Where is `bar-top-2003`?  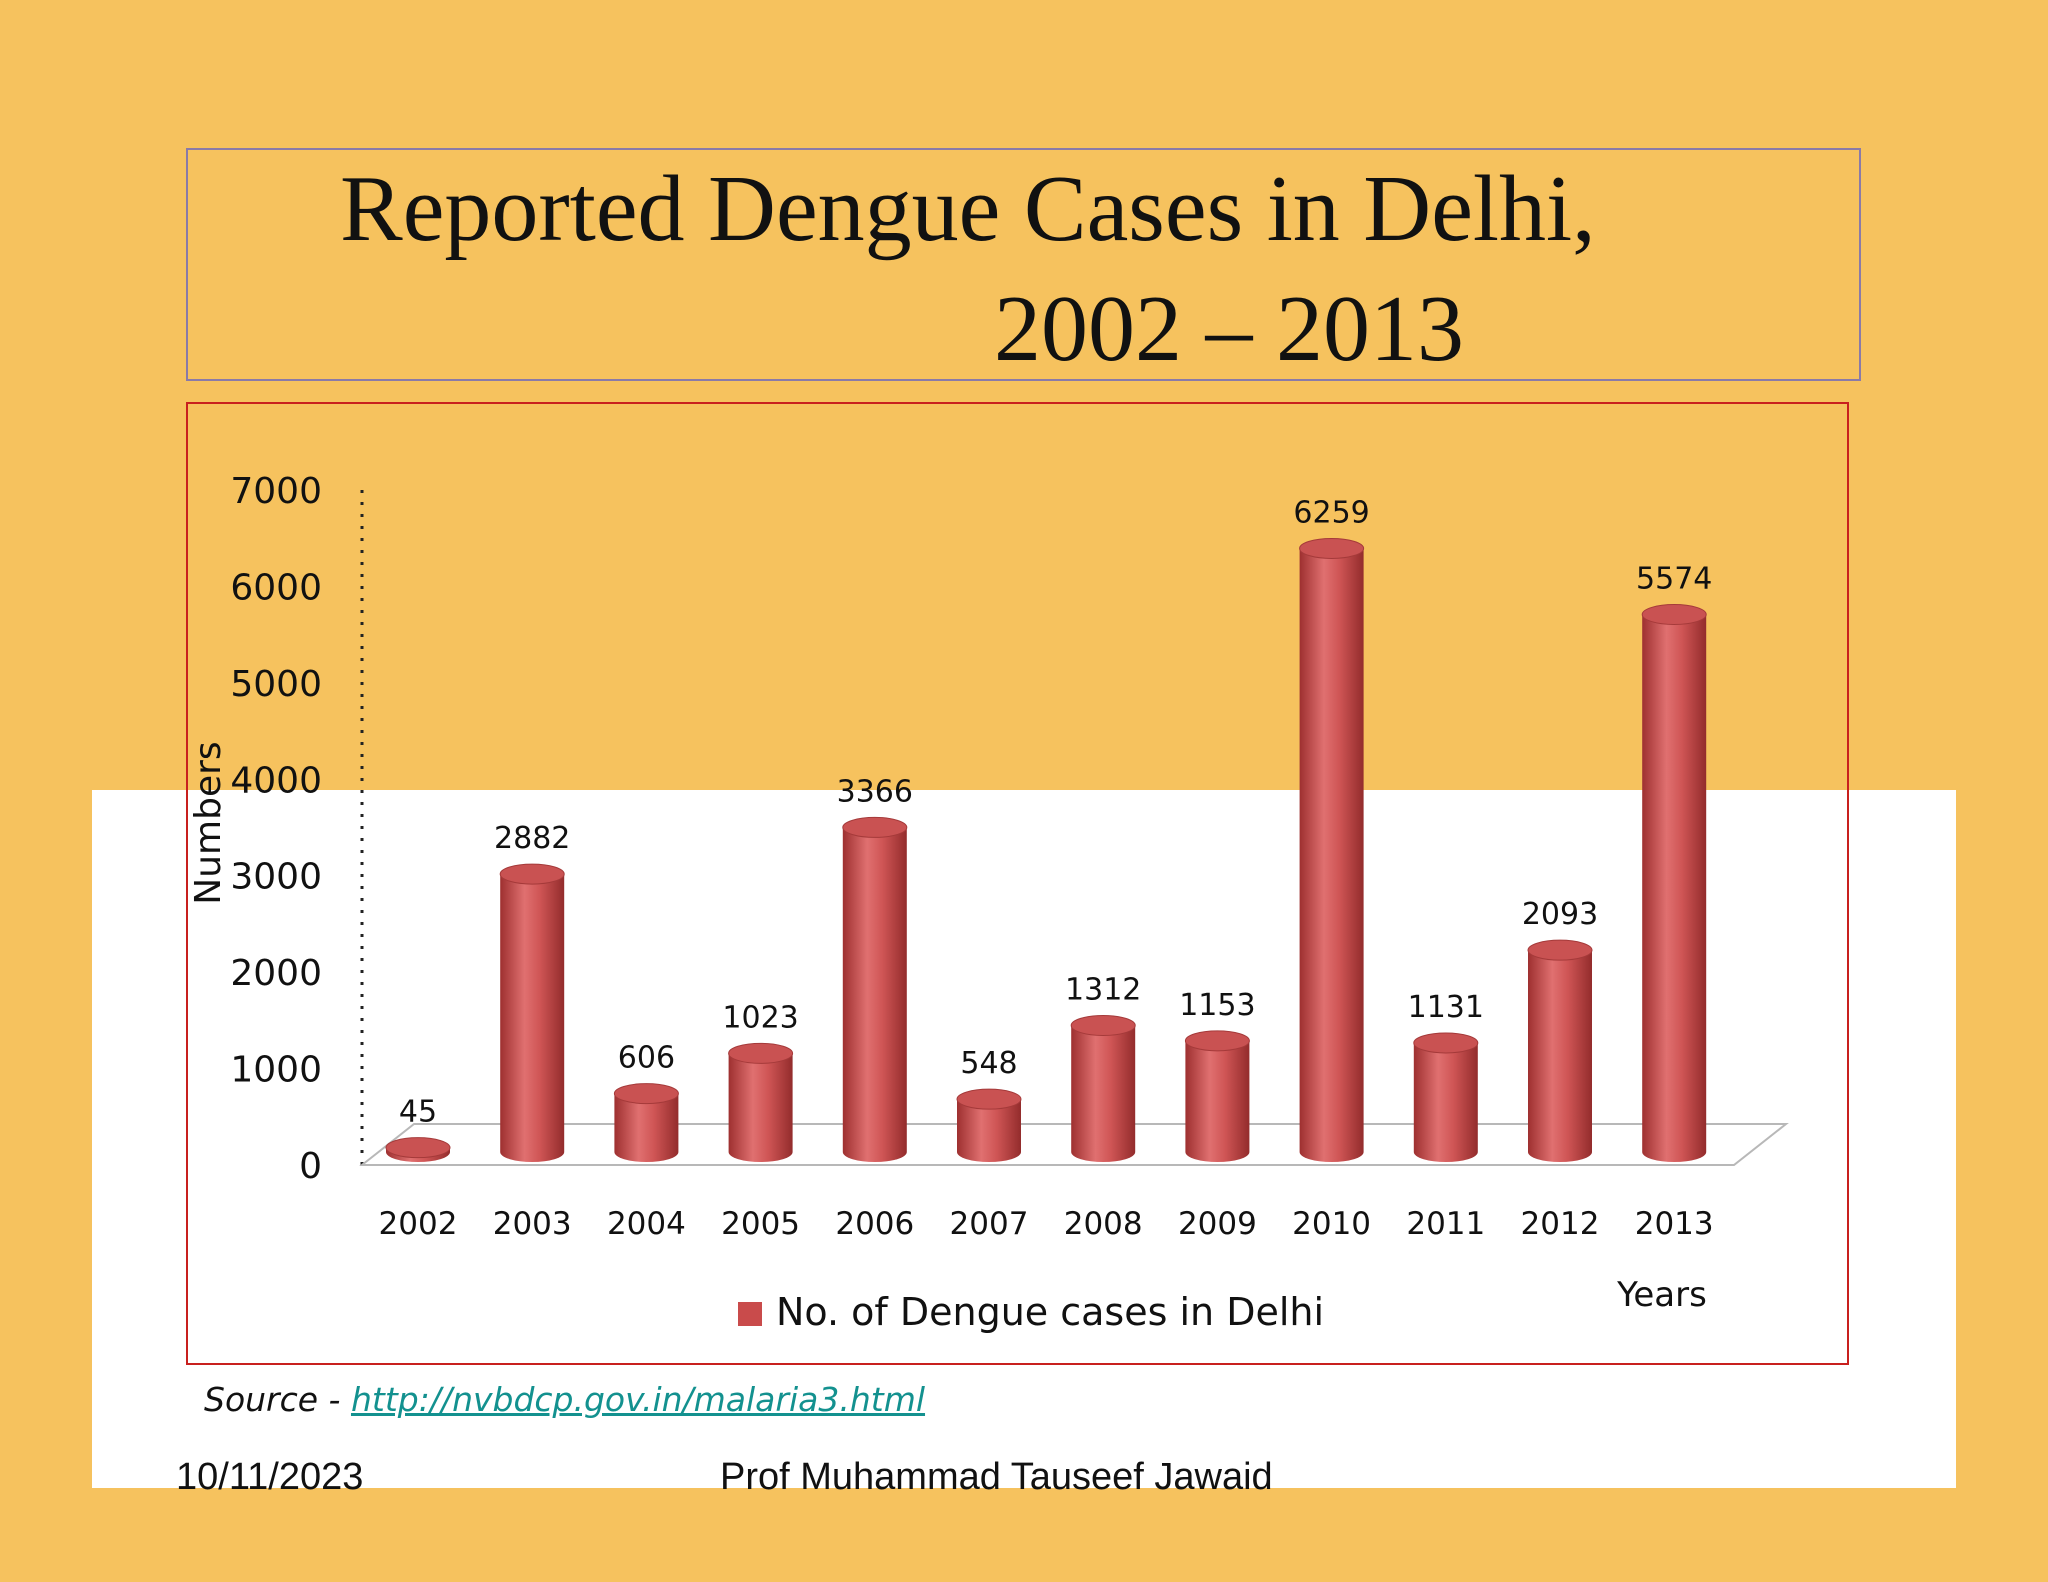 bar-top-2003 is located at coordinates (532, 874).